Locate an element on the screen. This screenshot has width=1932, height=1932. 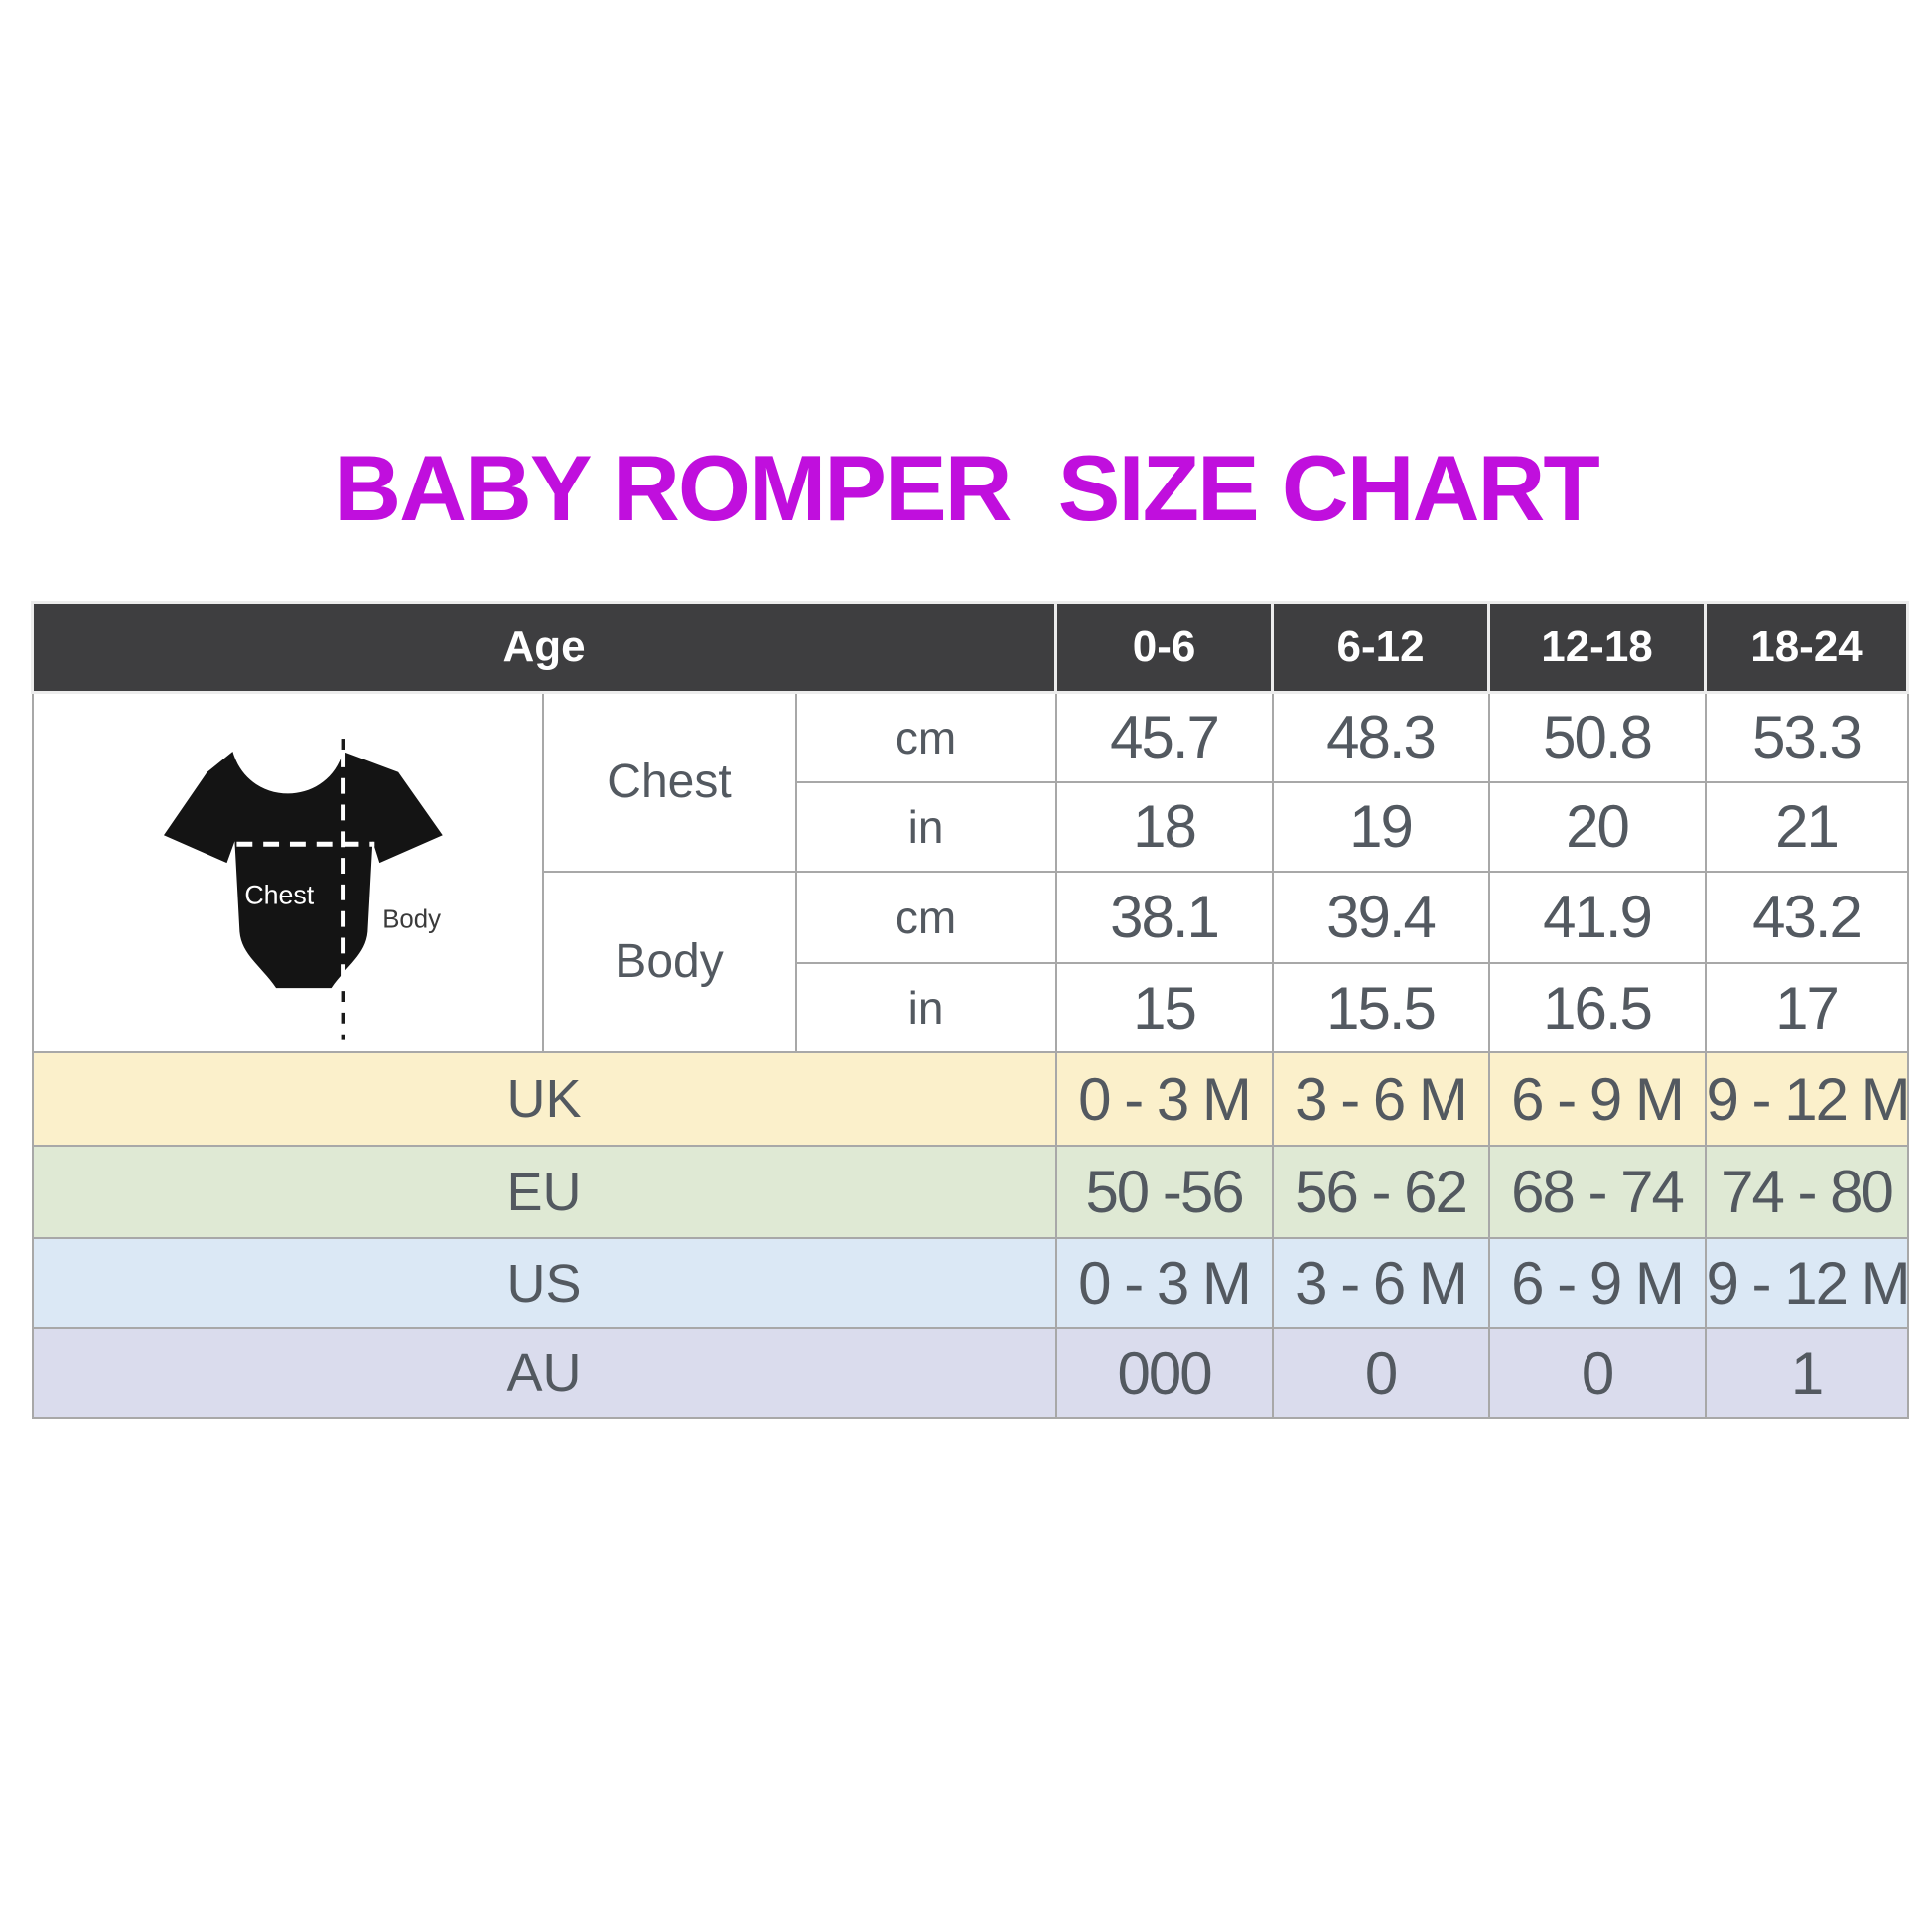
chest-in-value-0: 18 is located at coordinates (1164, 826).